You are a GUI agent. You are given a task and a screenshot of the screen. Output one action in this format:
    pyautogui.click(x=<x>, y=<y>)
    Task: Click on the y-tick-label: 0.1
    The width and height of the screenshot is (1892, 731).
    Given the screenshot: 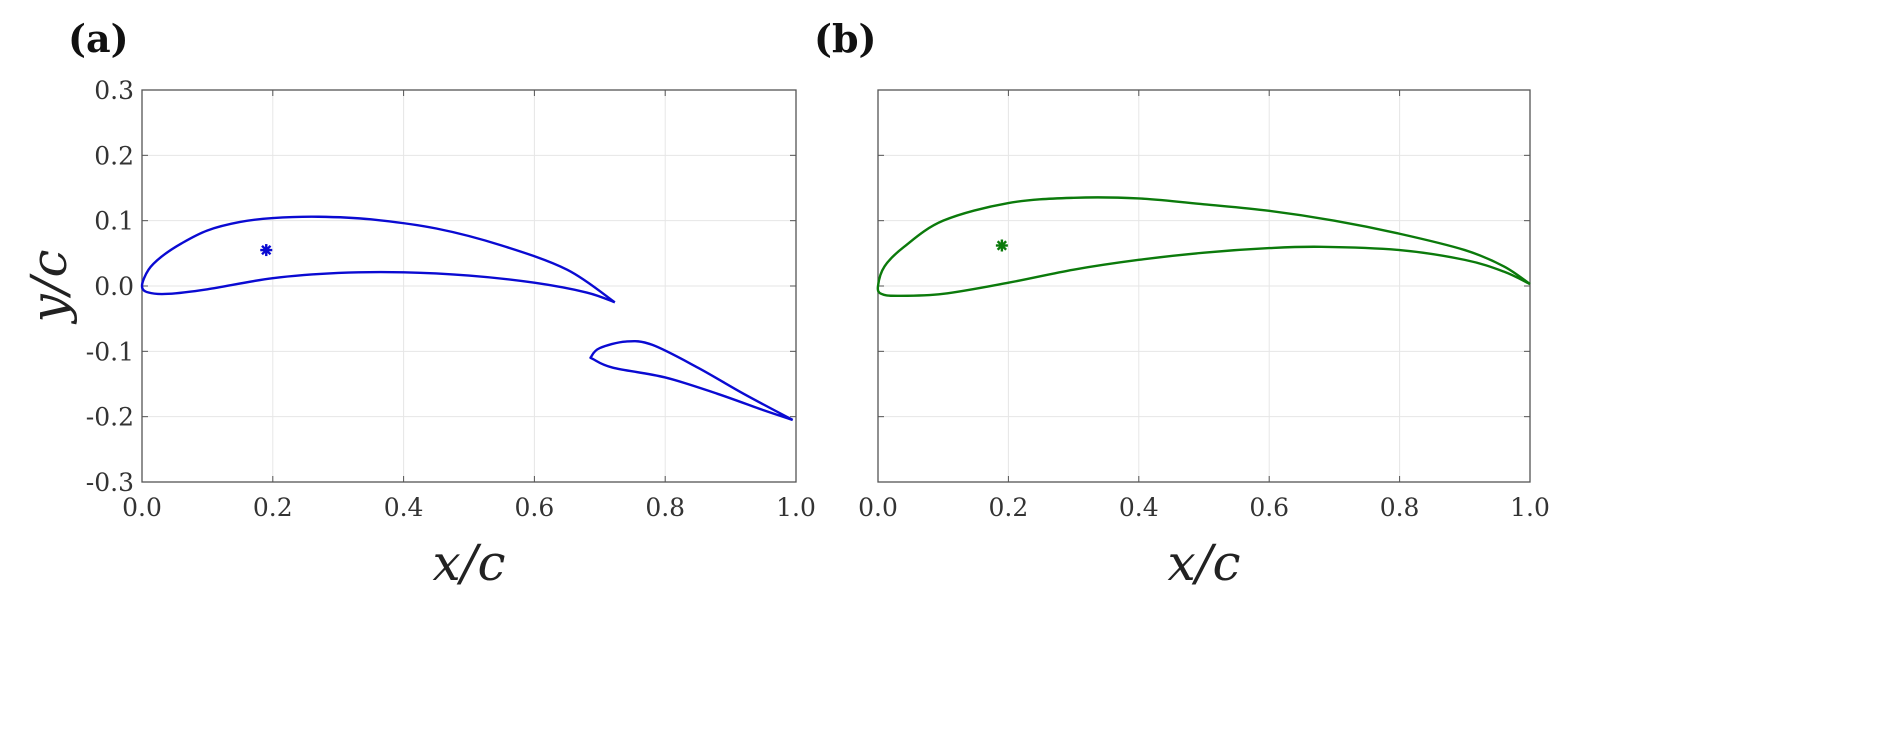 What is the action you would take?
    pyautogui.click(x=114, y=221)
    